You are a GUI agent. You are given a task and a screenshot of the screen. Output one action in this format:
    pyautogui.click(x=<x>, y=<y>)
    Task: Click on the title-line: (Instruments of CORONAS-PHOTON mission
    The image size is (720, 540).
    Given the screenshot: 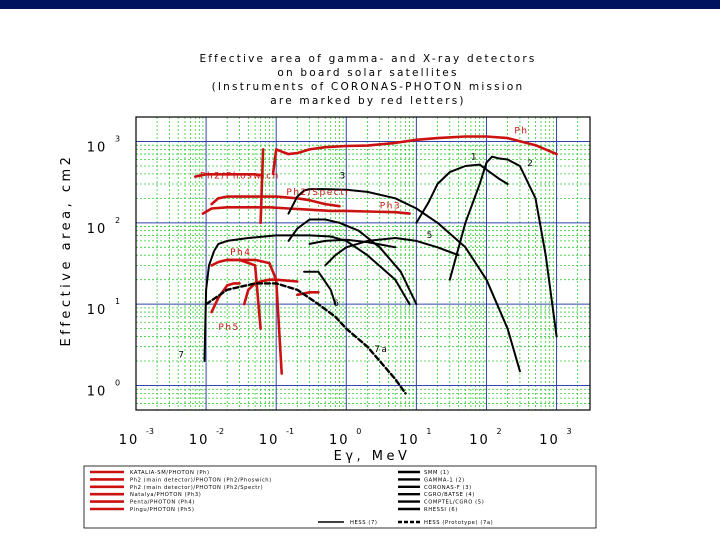 What is the action you would take?
    pyautogui.click(x=368, y=87)
    